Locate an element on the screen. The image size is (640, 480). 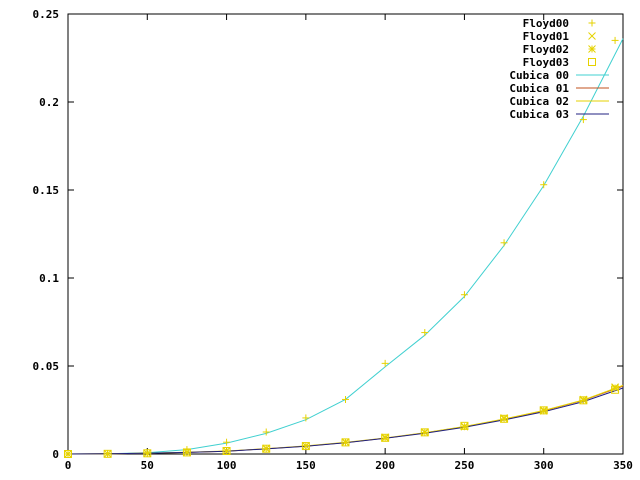
y-tick-label: 0.25 is located at coordinates (46, 14).